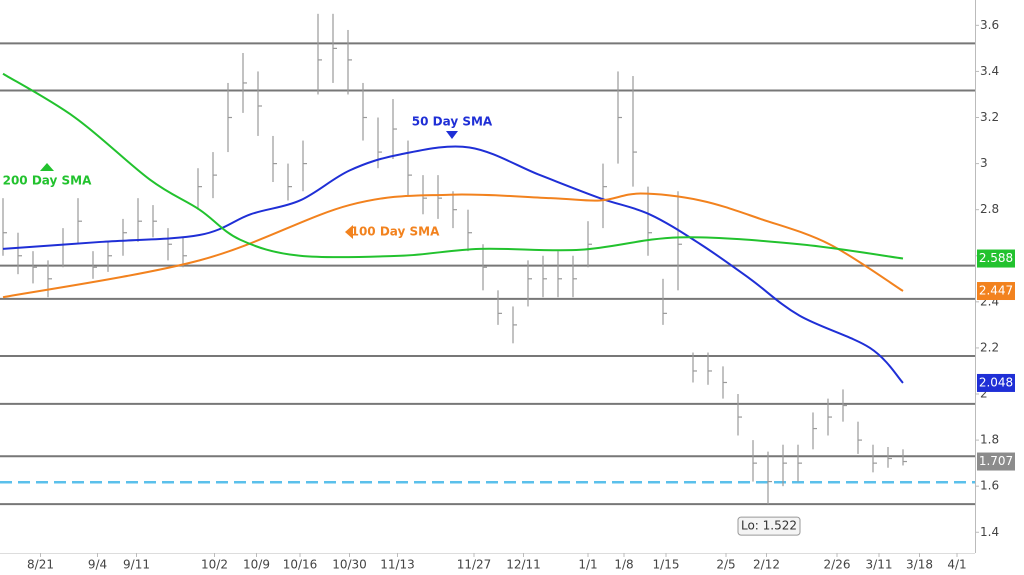 The image size is (1024, 575). What do you see at coordinates (623, 565) in the screenshot?
I see `x-tick-label: 1/8` at bounding box center [623, 565].